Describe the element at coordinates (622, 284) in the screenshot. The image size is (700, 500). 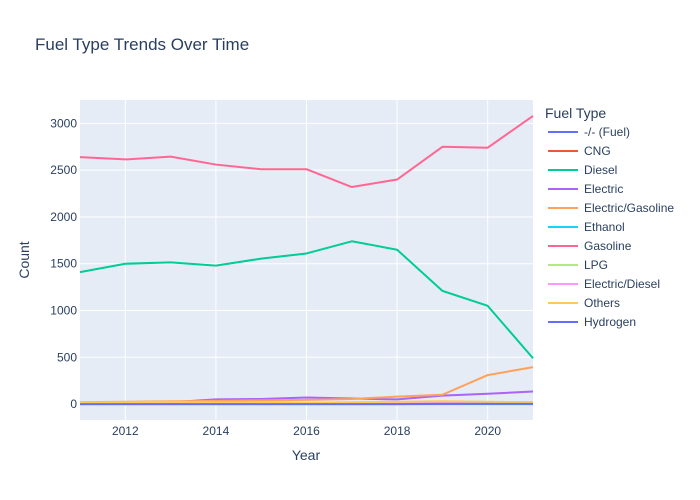
I see `legend-label-electric-diesel: Electric/Diesel` at that location.